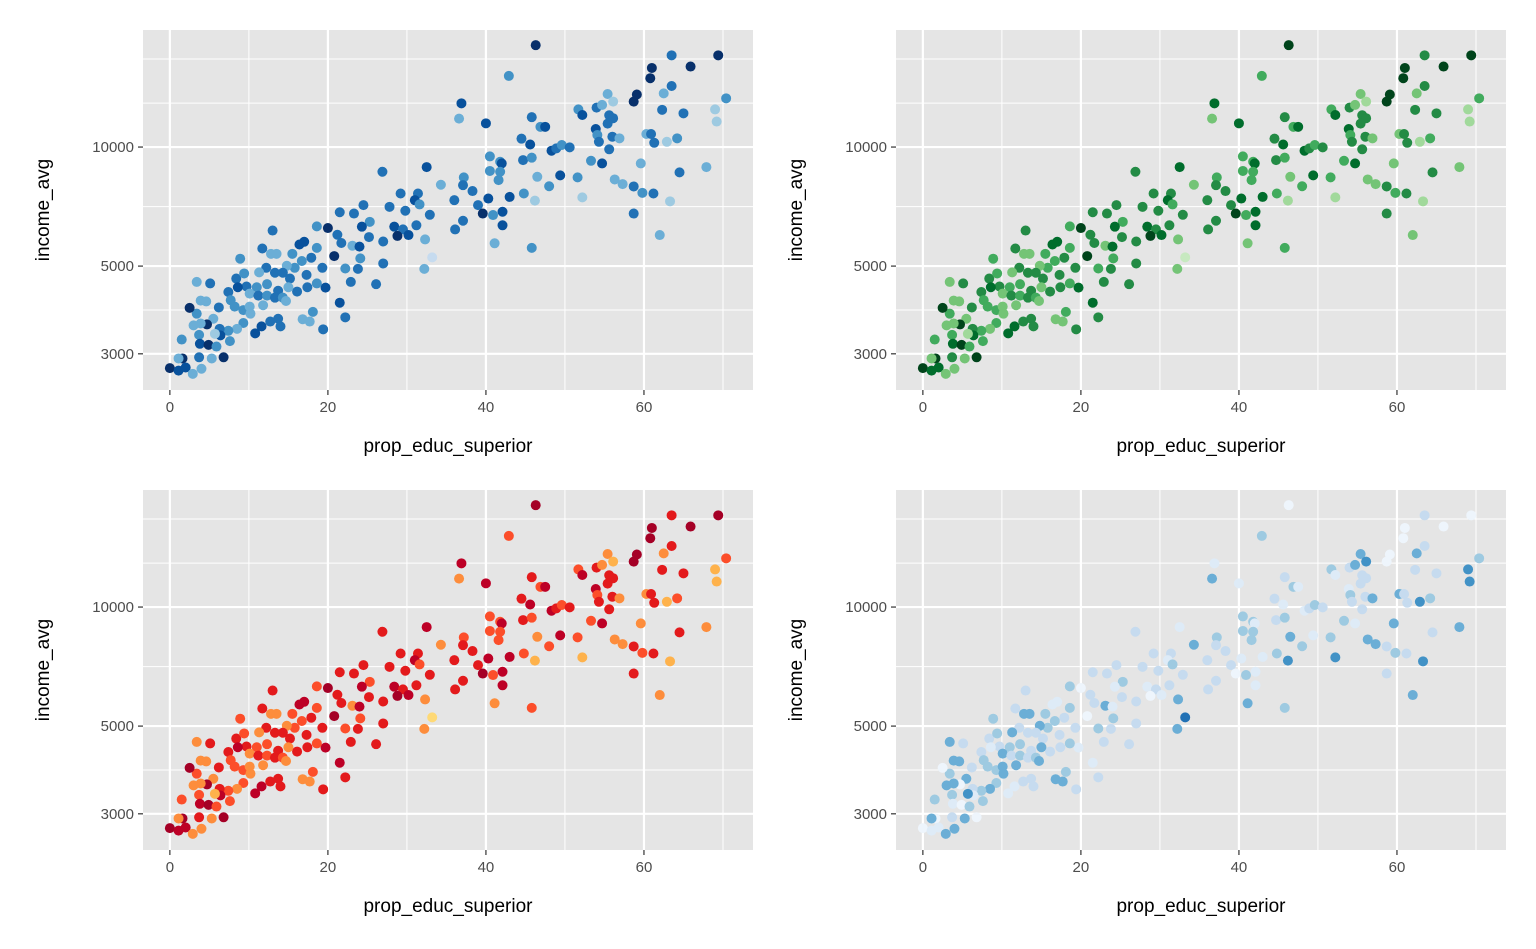  What do you see at coordinates (870, 726) in the screenshot?
I see `y-tick-label: 5000` at bounding box center [870, 726].